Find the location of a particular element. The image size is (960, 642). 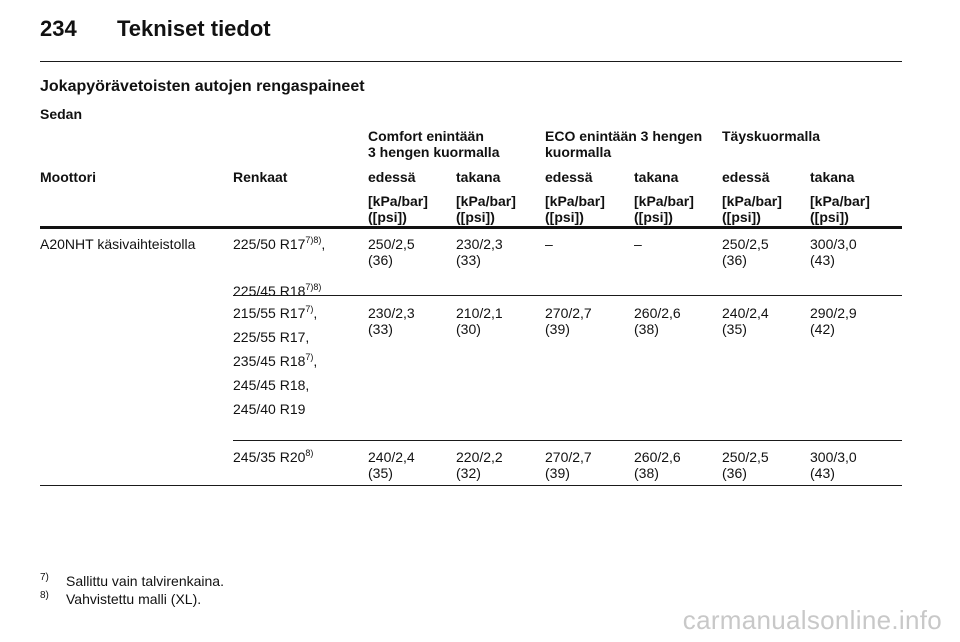

col-header-tyres: Renkaat is located at coordinates (260, 177).